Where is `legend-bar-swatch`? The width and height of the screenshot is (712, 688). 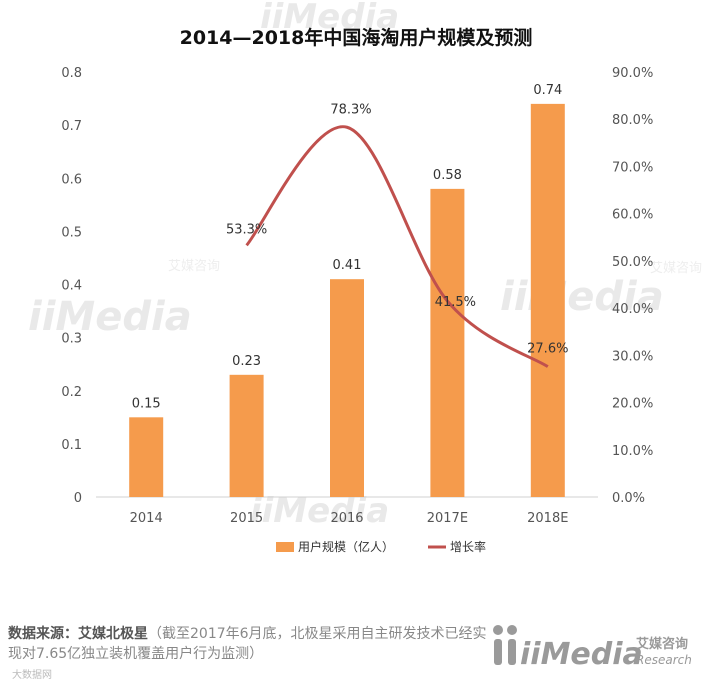
legend-bar-swatch is located at coordinates (285, 547).